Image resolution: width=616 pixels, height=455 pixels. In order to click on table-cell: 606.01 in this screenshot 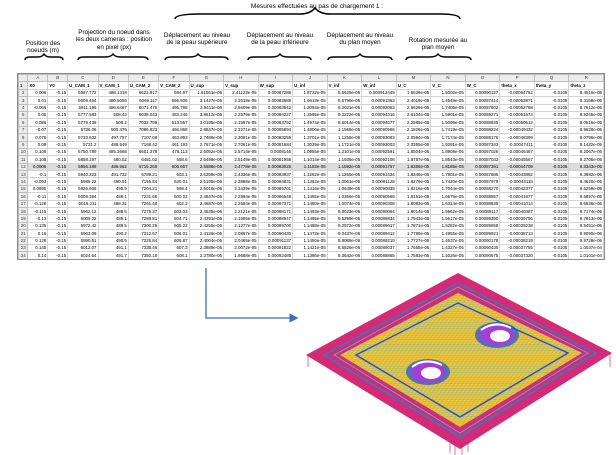, I will do `click(174, 233)`.